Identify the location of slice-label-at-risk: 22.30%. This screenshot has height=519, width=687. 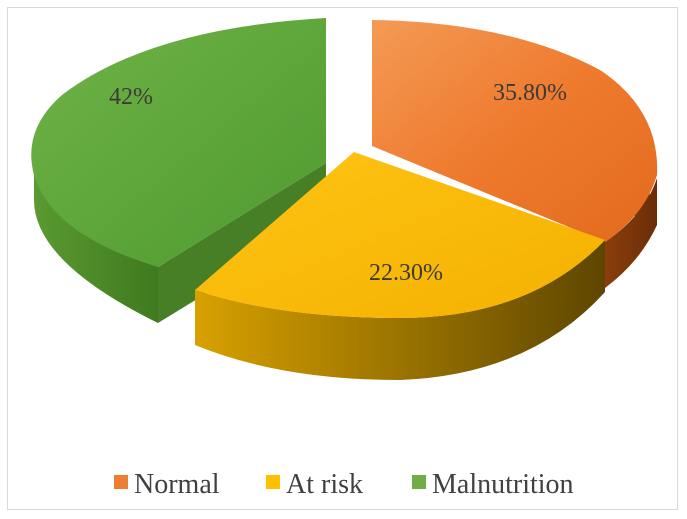
(406, 273).